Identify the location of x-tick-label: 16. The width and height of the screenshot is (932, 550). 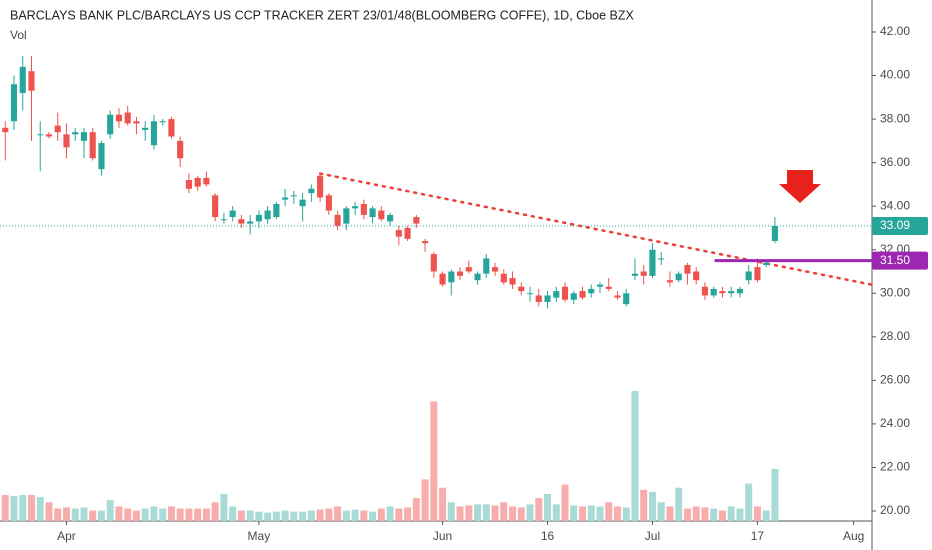
(548, 536).